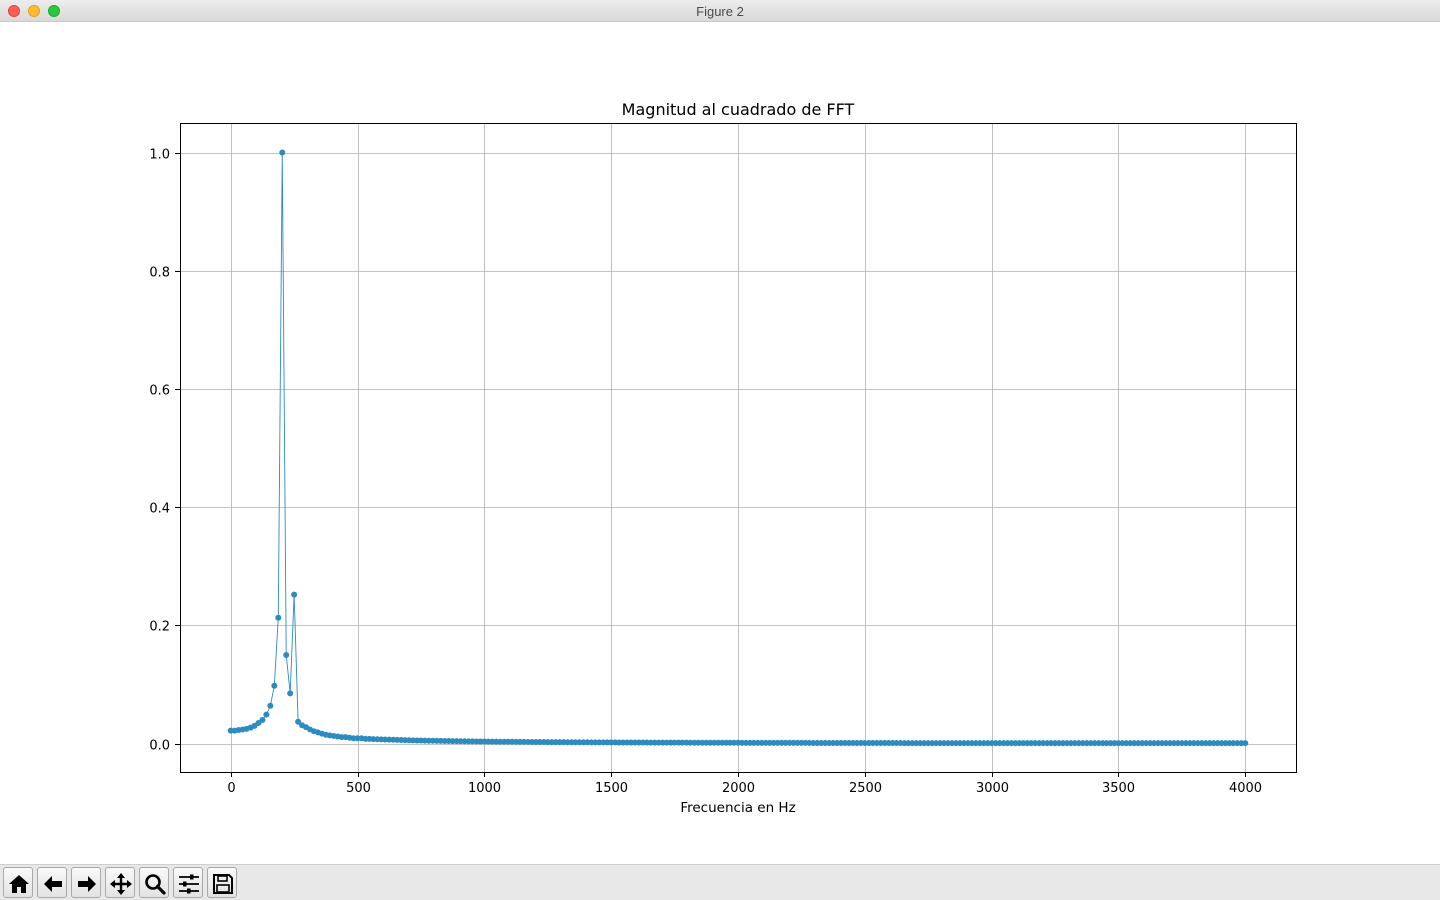  Describe the element at coordinates (54, 11) in the screenshot. I see `maximize-window-button` at that location.